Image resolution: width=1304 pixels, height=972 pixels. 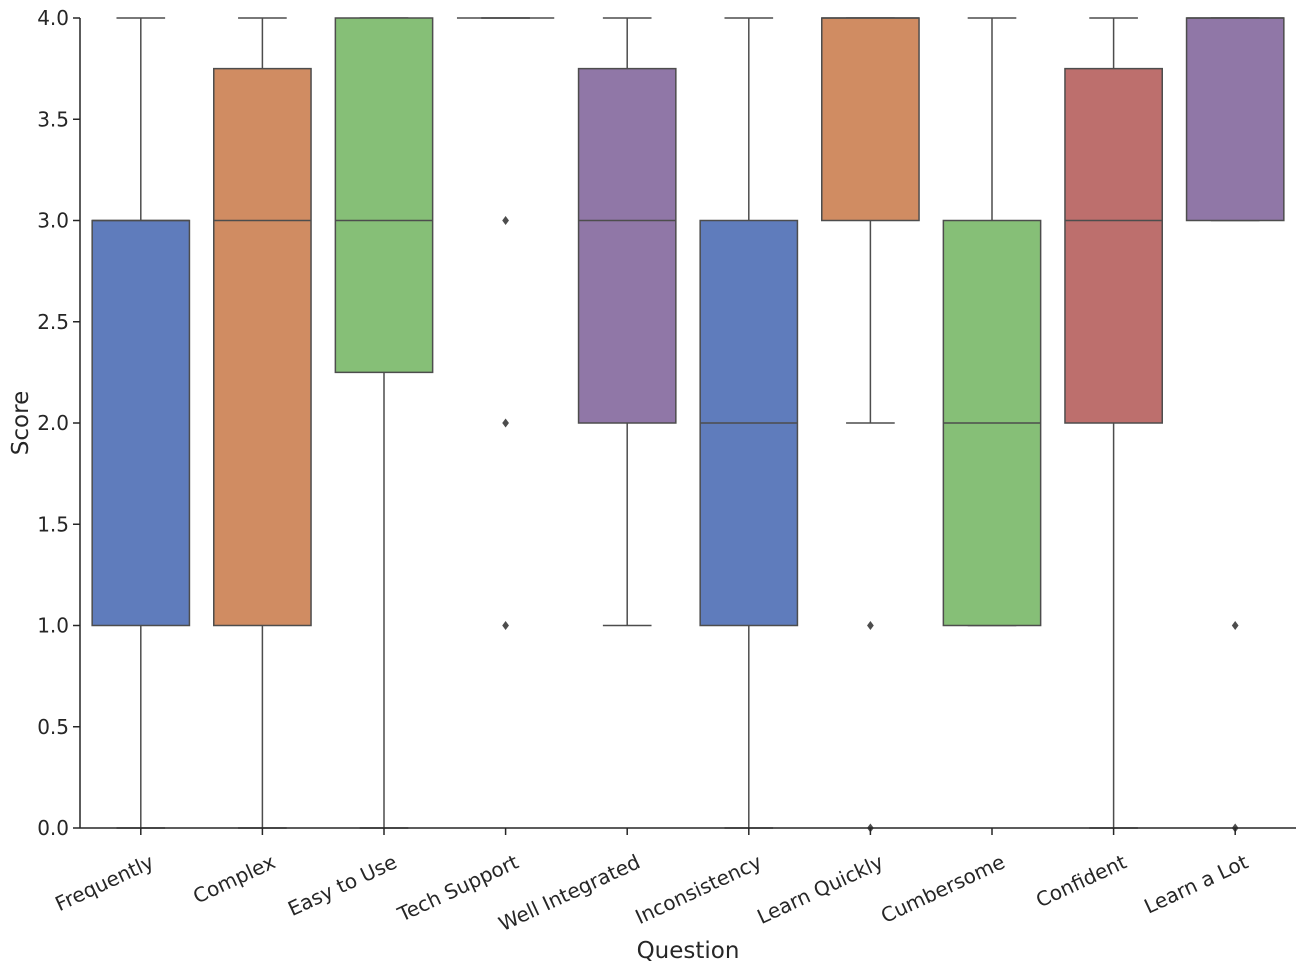 What do you see at coordinates (992, 322) in the screenshot?
I see `box-cumbersome` at bounding box center [992, 322].